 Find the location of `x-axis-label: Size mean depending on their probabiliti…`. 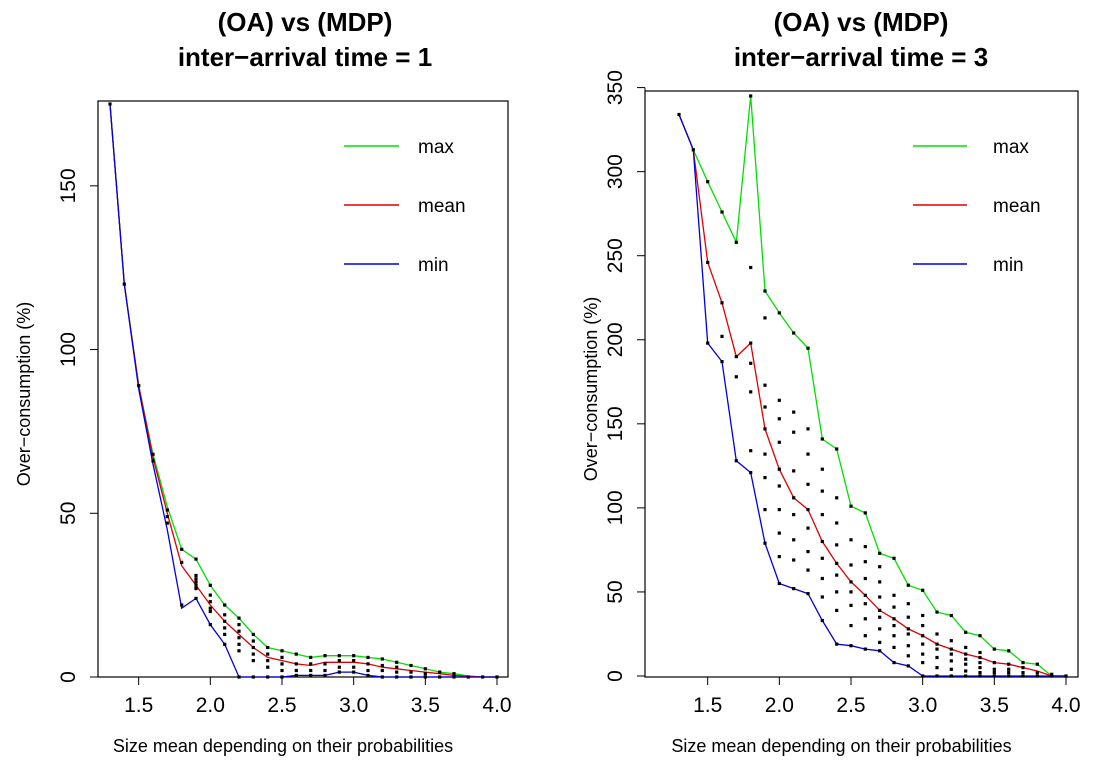

x-axis-label: Size mean depending on their probabiliti… is located at coordinates (283, 746).